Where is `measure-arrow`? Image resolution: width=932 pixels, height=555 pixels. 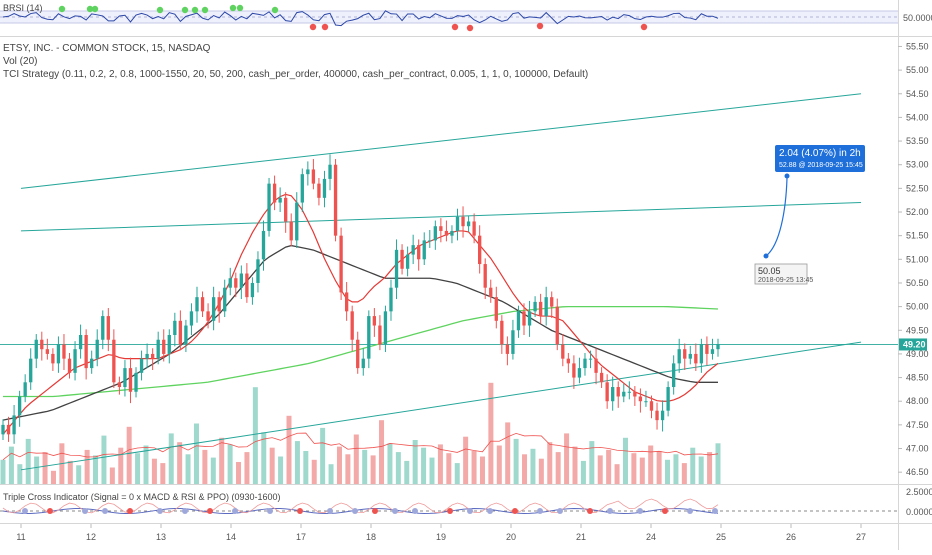
measure-arrow is located at coordinates (776, 217).